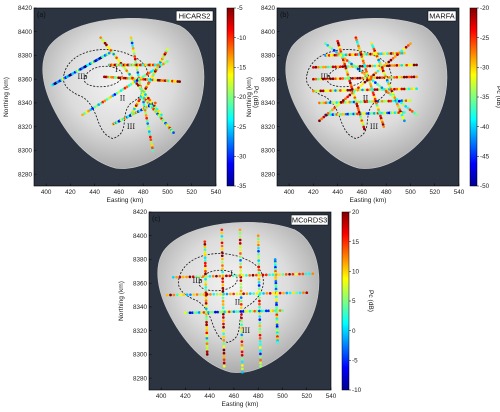 This screenshot has width=500, height=412. I want to click on colorbar-tick-label: -15, so click(242, 68).